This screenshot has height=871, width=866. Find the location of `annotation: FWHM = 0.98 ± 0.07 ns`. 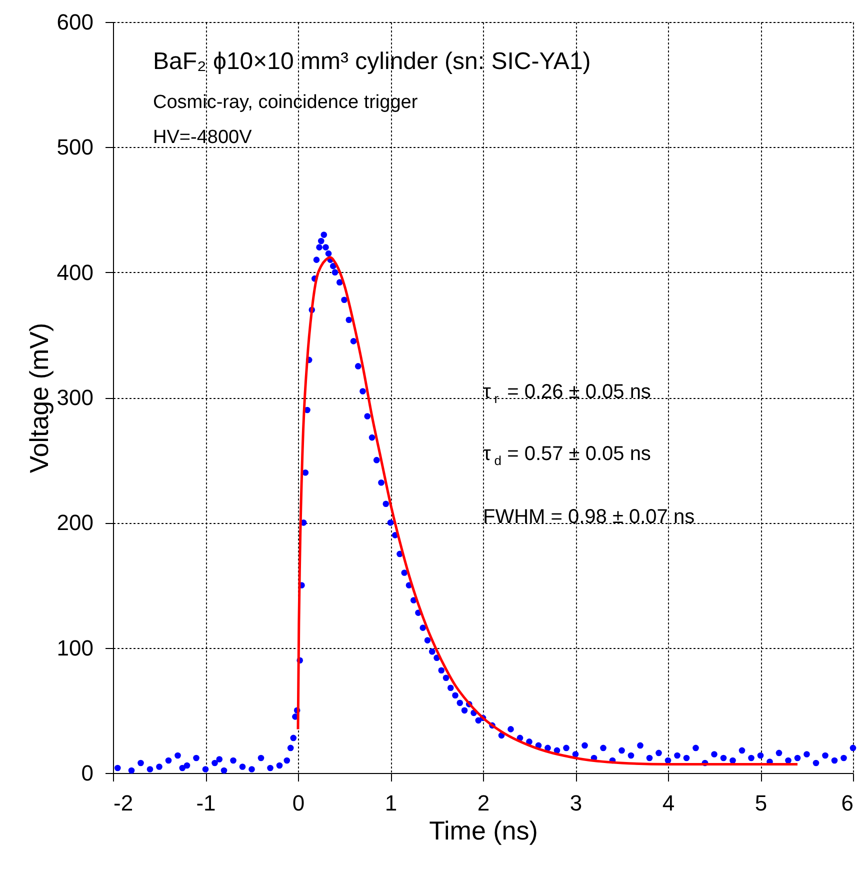

annotation: FWHM = 0.98 ± 0.07 ns is located at coordinates (589, 517).